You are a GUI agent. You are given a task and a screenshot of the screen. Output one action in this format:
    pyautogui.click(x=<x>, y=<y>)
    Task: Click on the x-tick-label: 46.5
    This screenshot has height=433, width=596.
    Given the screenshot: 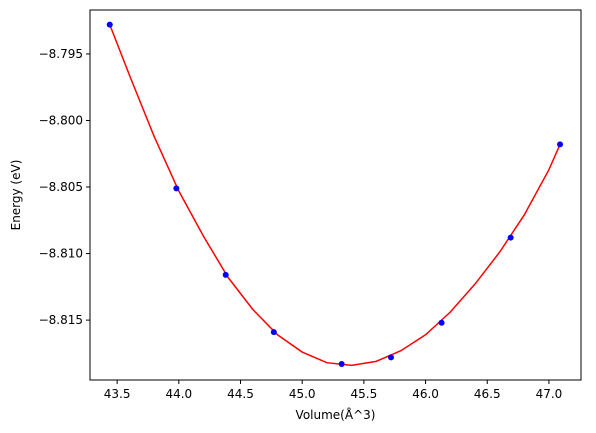 What is the action you would take?
    pyautogui.click(x=487, y=394)
    